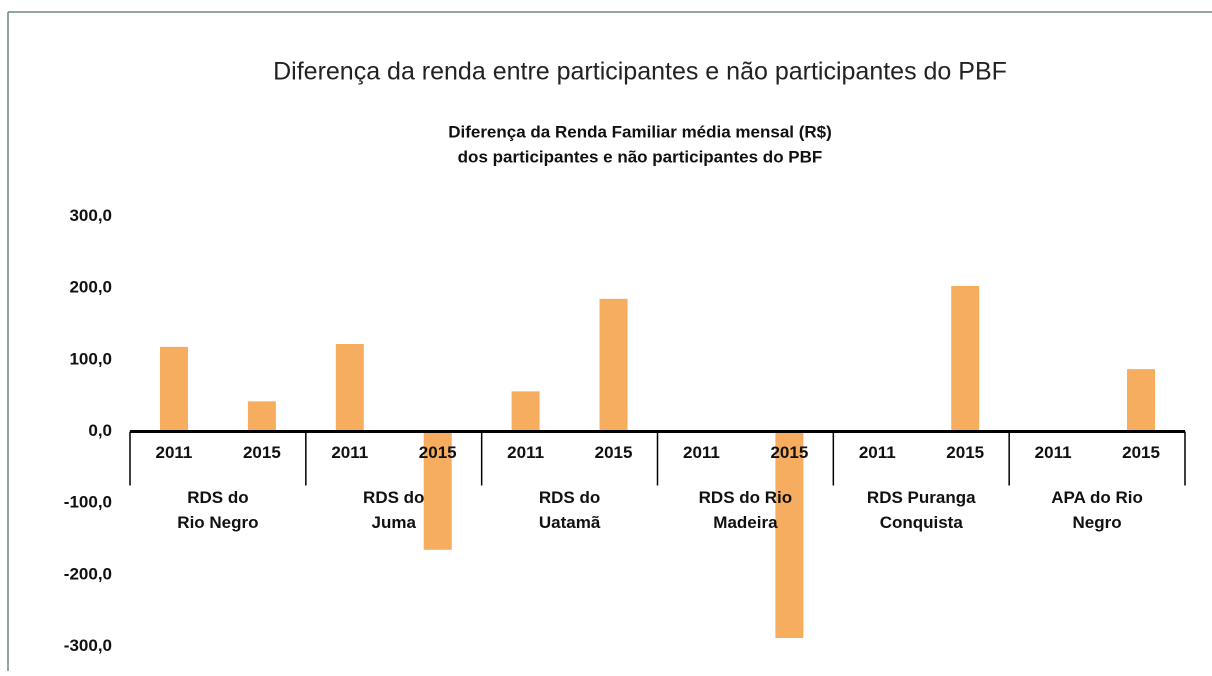  Describe the element at coordinates (88, 502) in the screenshot. I see `y-tick-label: -100,0` at that location.